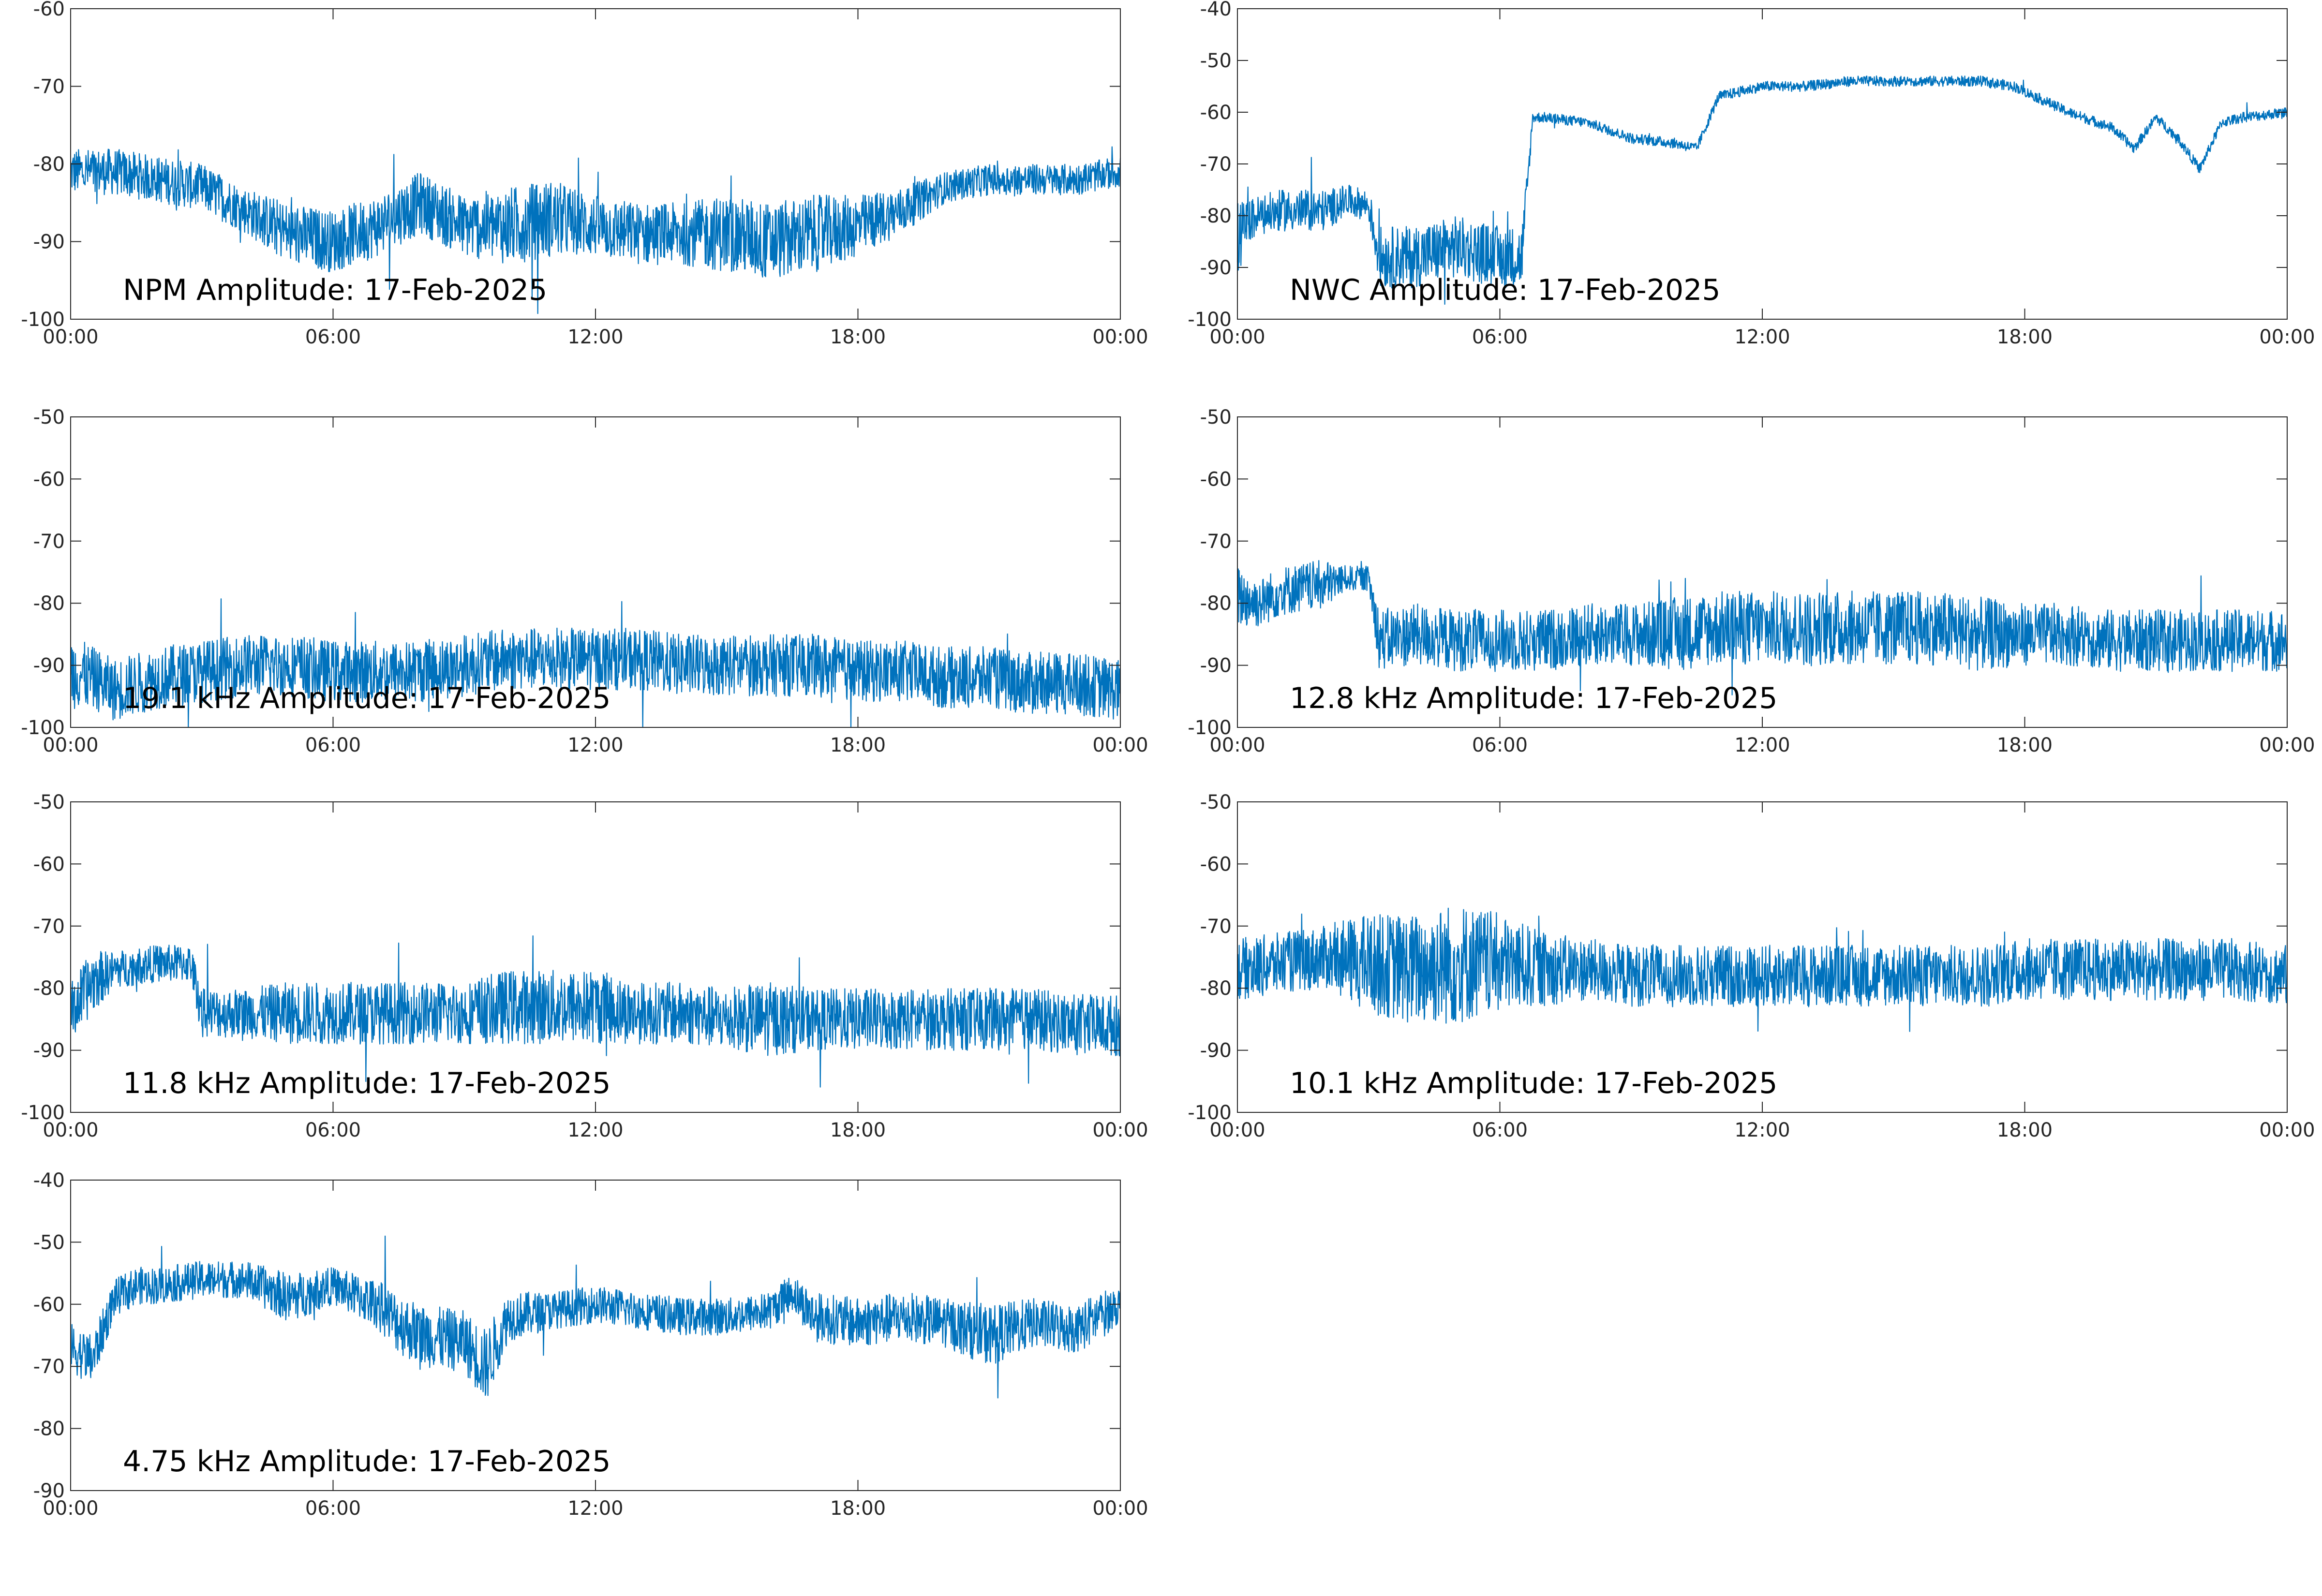 The height and width of the screenshot is (1596, 2322). What do you see at coordinates (366, 698) in the screenshot?
I see `panel-title: 19.1 kHz Amplitude: 17-Feb-2025` at bounding box center [366, 698].